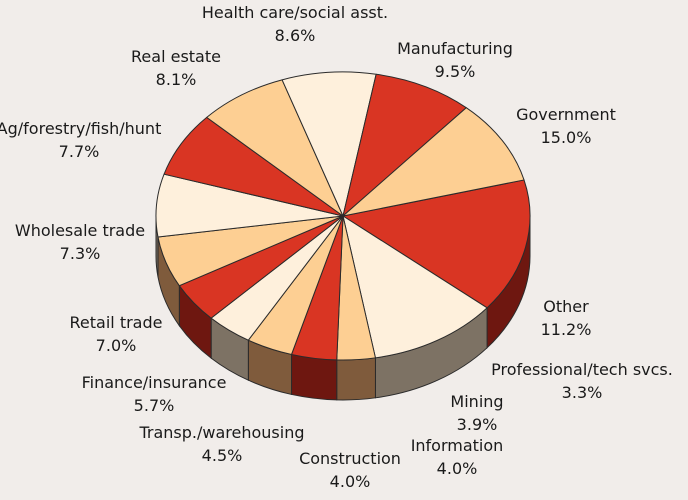 This screenshot has height=500, width=688. I want to click on slice-label-manufacturing: Manufacturing, so click(455, 48).